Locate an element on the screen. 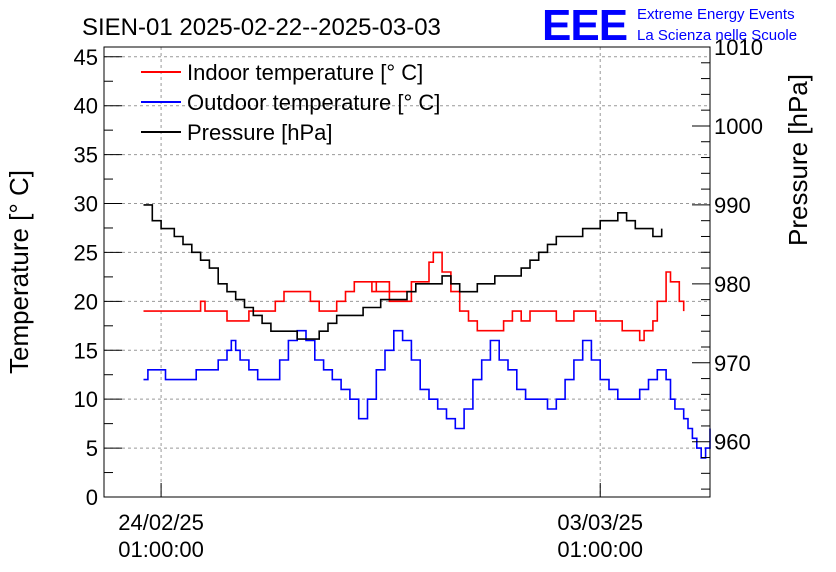 The width and height of the screenshot is (836, 572). series-line-pressure is located at coordinates (403, 272).